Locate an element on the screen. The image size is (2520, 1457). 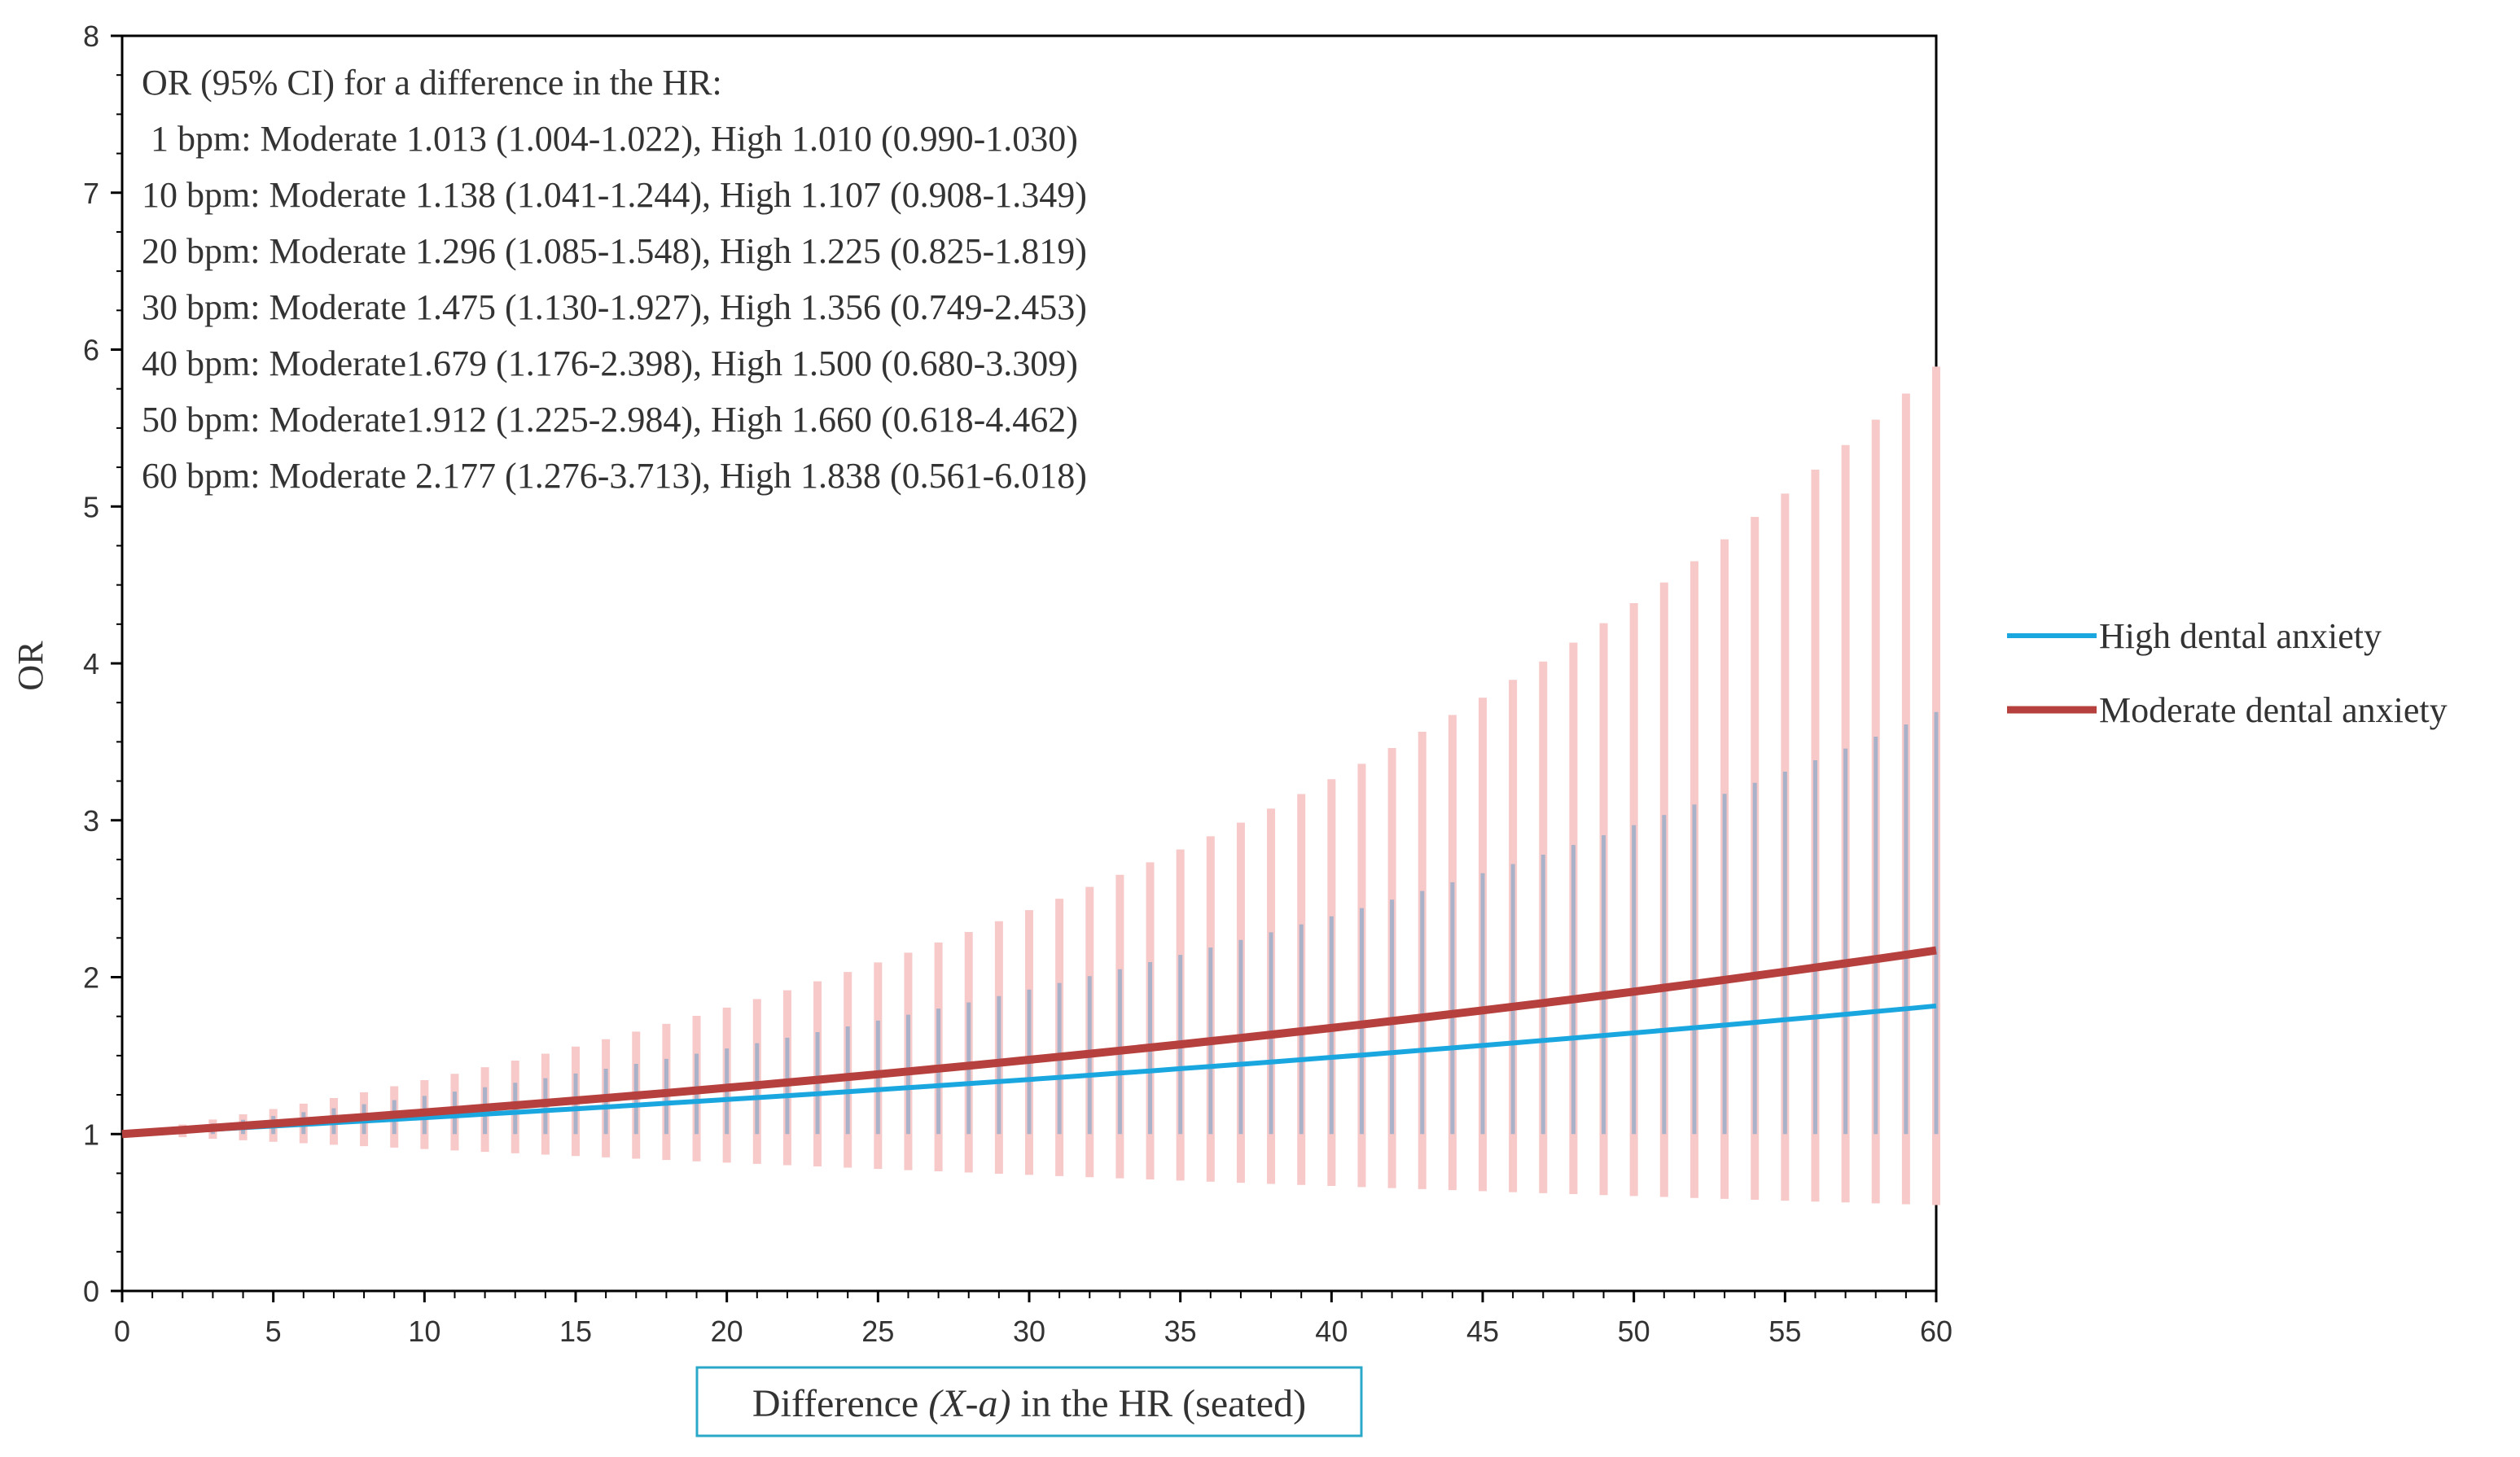
x-tick-label: 20 is located at coordinates (727, 1331).